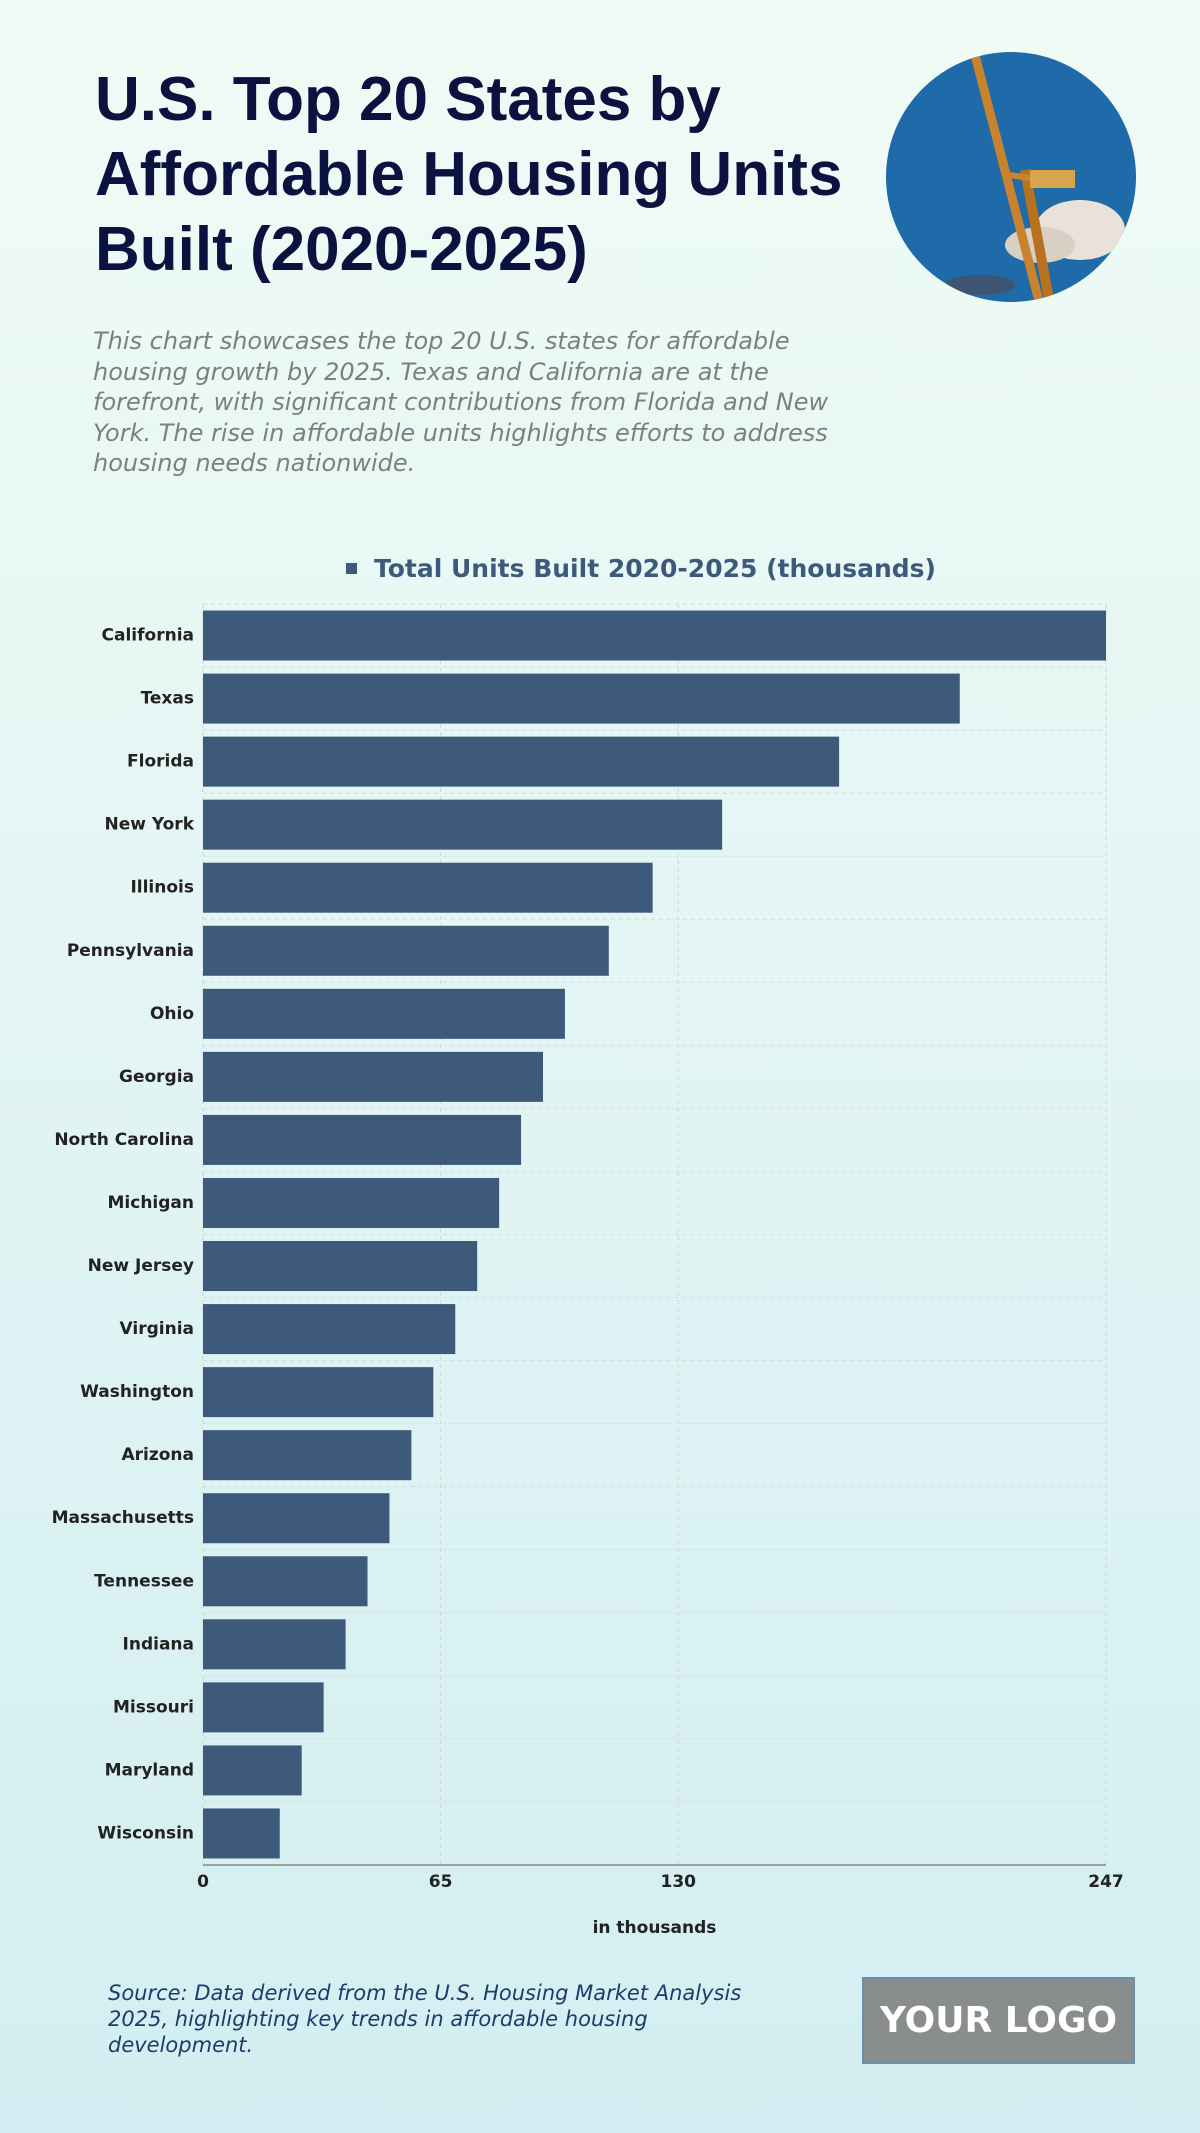 This screenshot has height=2133, width=1200. What do you see at coordinates (167, 699) in the screenshot?
I see `y-tick-label: Texas` at bounding box center [167, 699].